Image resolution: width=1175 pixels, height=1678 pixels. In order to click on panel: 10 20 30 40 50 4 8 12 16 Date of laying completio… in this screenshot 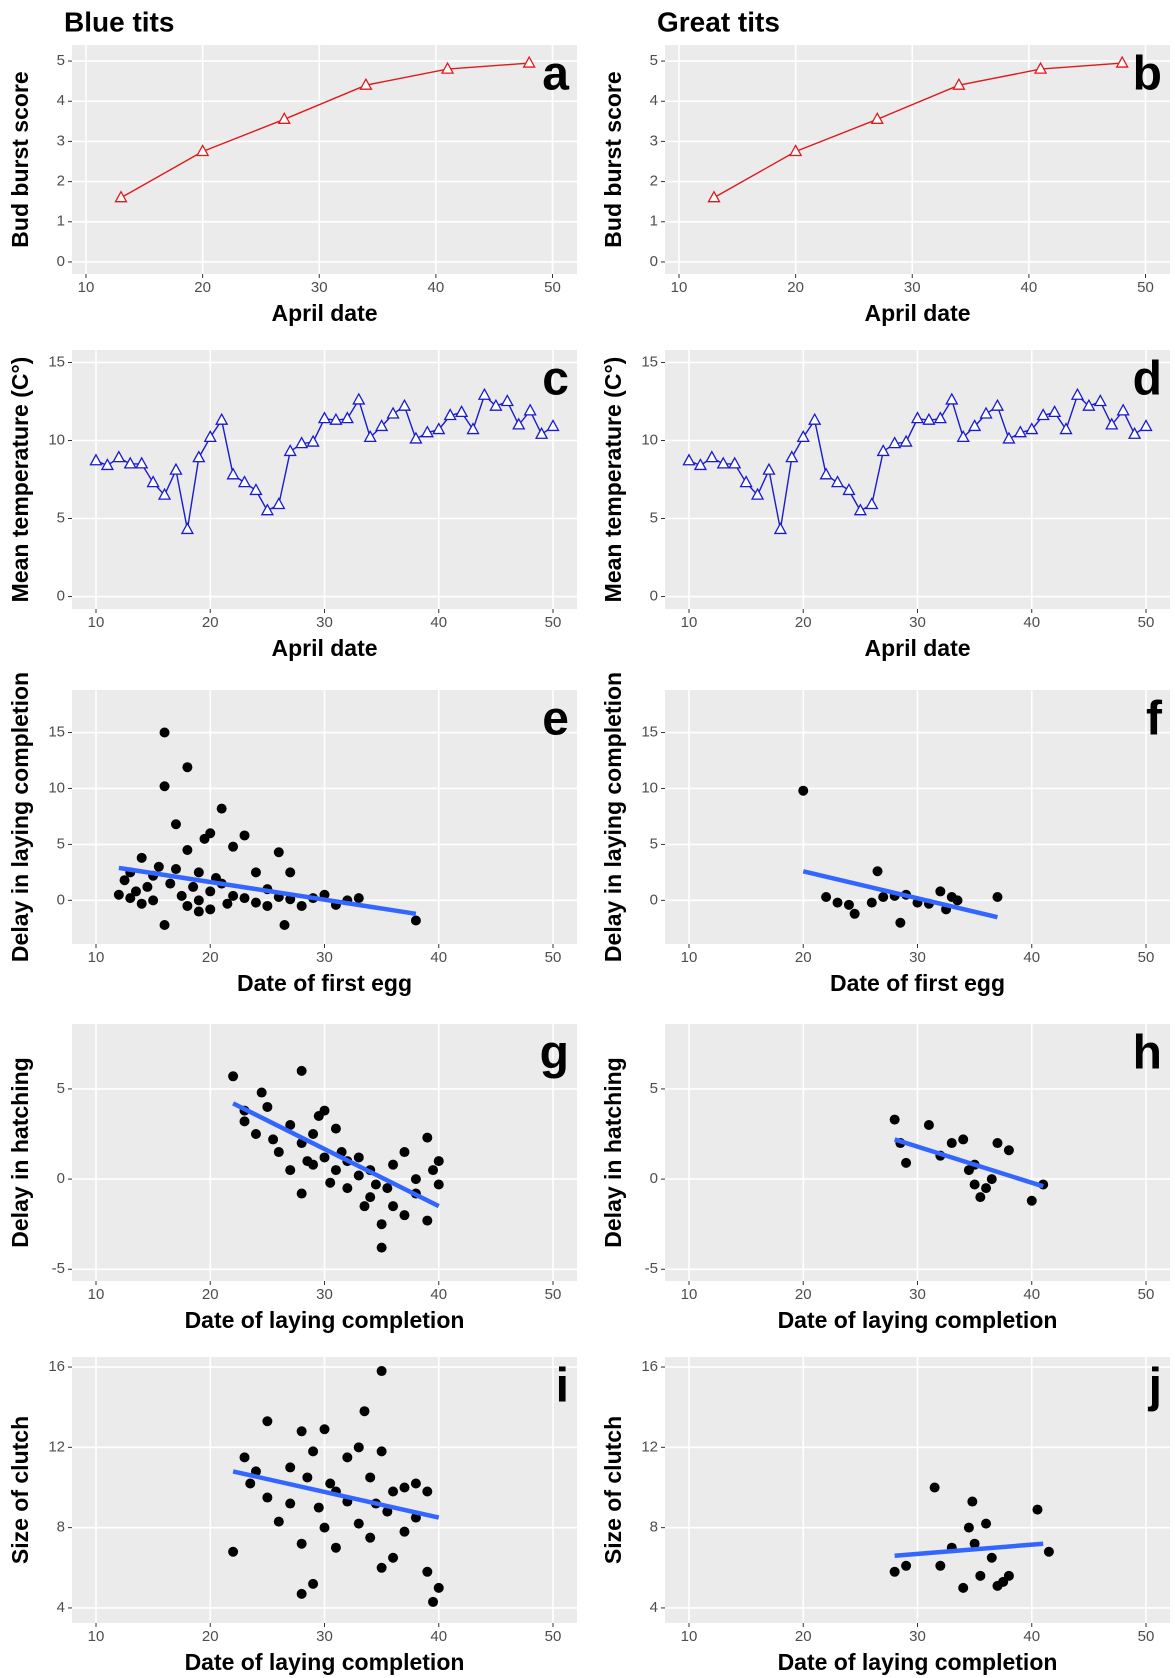, I will do `click(885, 1516)`.